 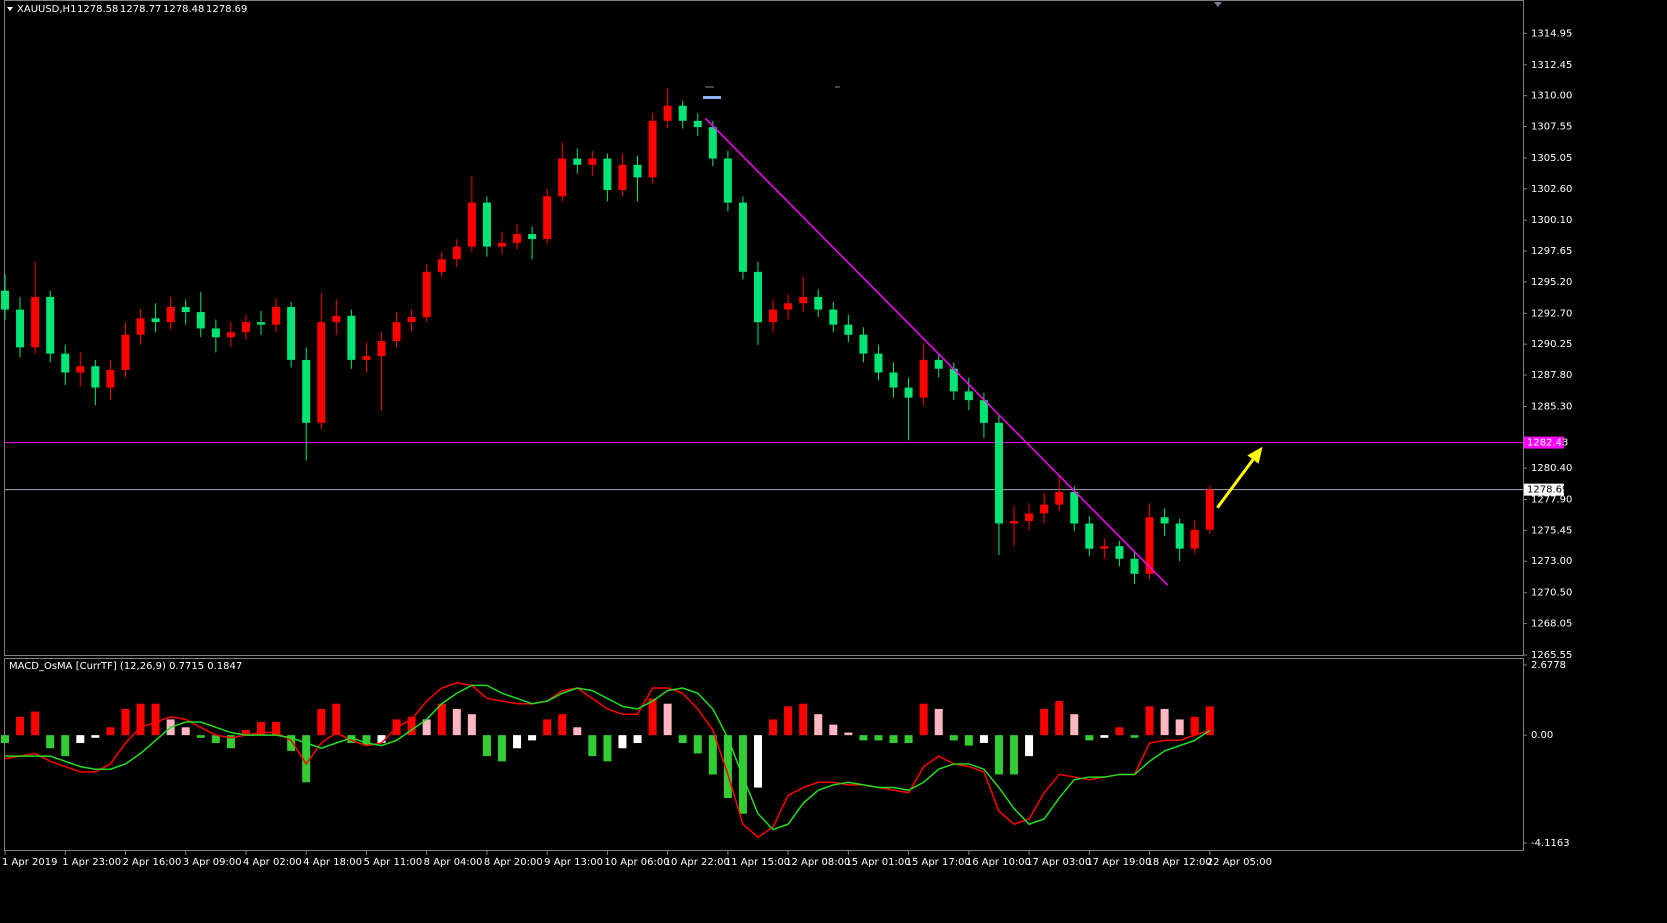 I want to click on price-level-label: 1282.43, so click(x=1547, y=443).